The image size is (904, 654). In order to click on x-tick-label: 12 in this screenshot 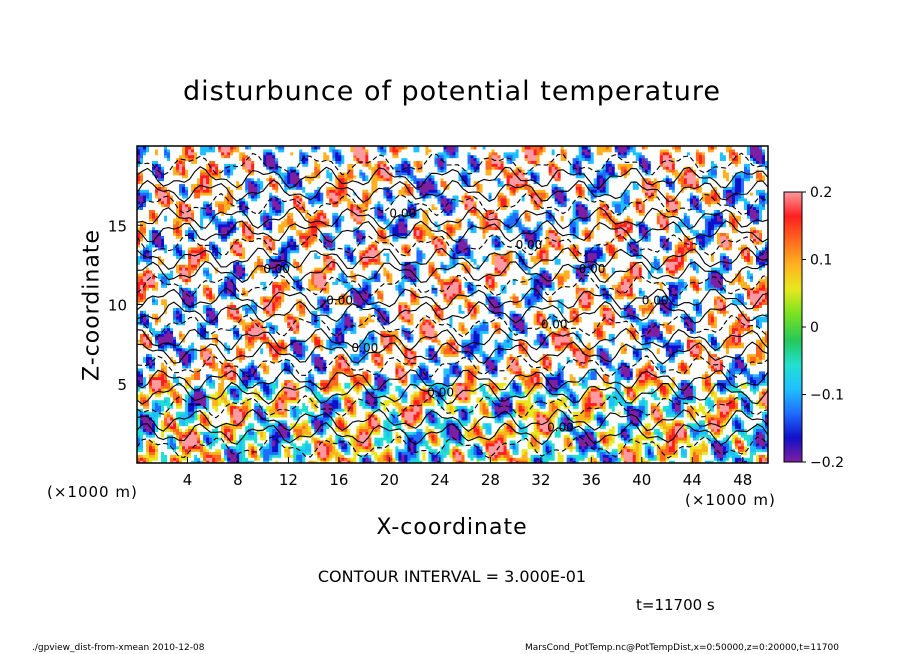, I will do `click(288, 480)`.